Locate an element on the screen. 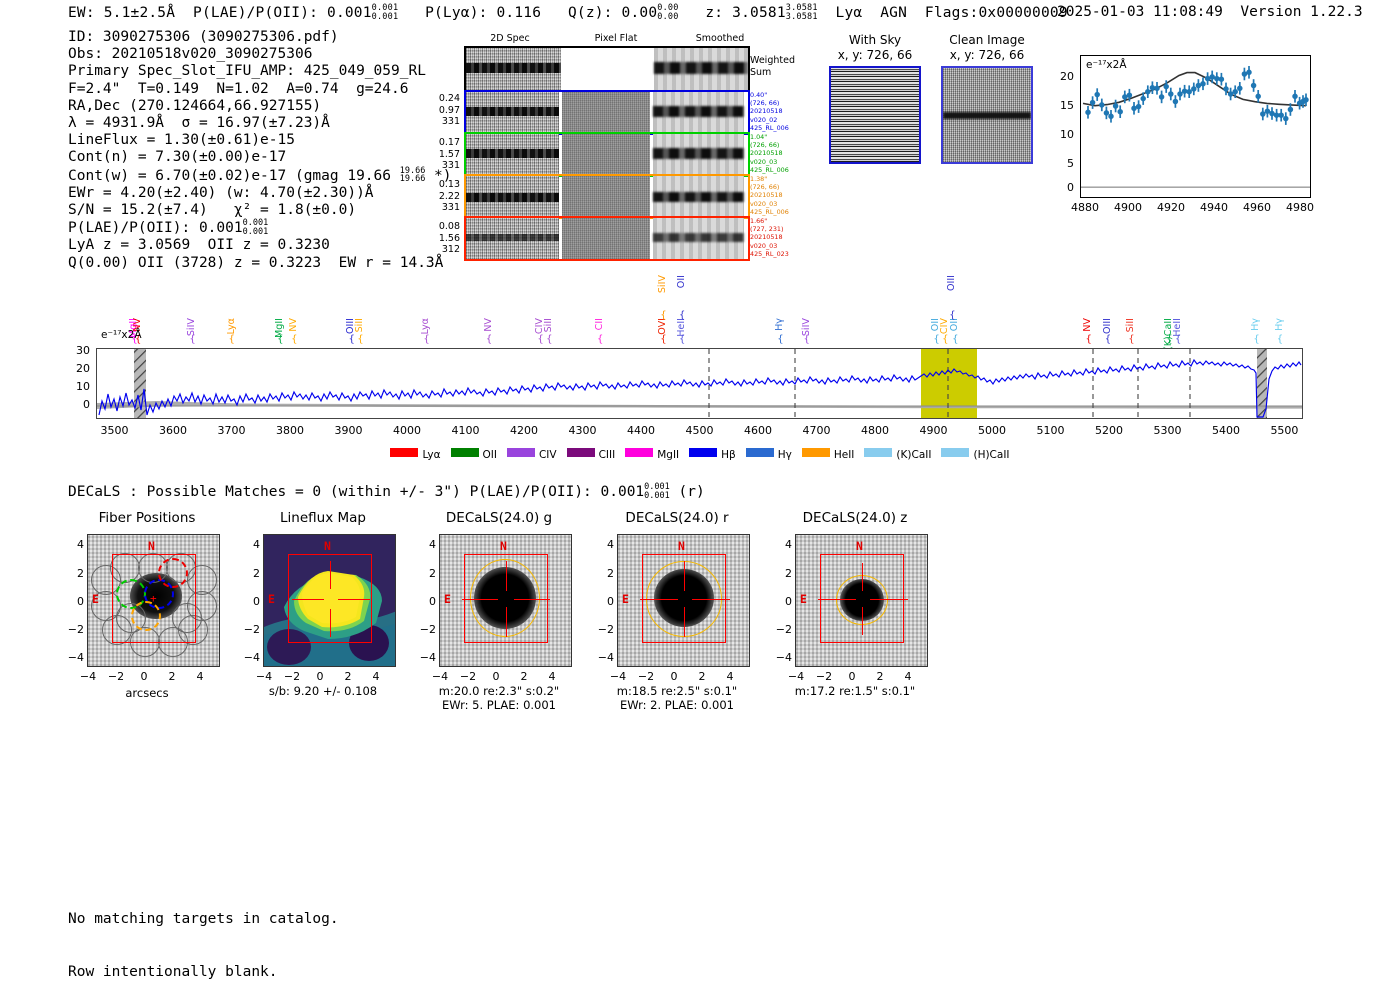 Image resolution: width=1400 pixels, height=999 pixels. header-plae-range: 0.001 0.001 is located at coordinates (385, 12).